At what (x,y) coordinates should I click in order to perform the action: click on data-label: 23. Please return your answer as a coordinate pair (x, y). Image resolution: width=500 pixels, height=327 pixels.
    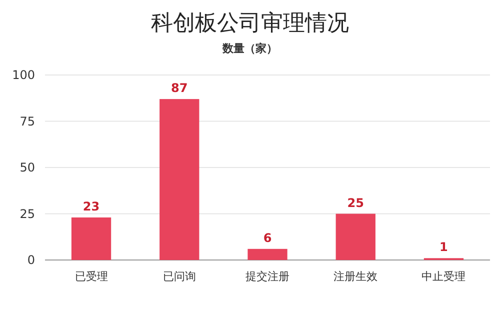
    Looking at the image, I should click on (91, 206).